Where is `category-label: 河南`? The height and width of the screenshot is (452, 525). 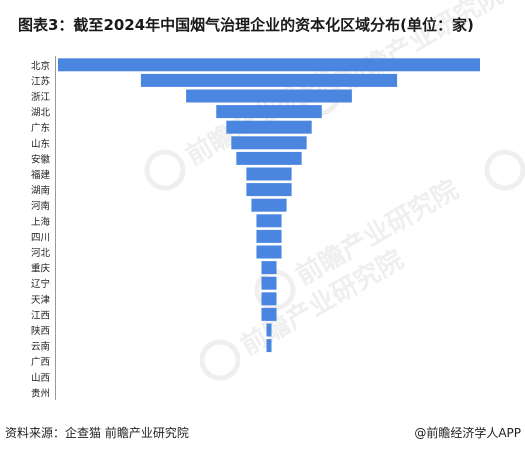
category-label: 河南 is located at coordinates (40, 206).